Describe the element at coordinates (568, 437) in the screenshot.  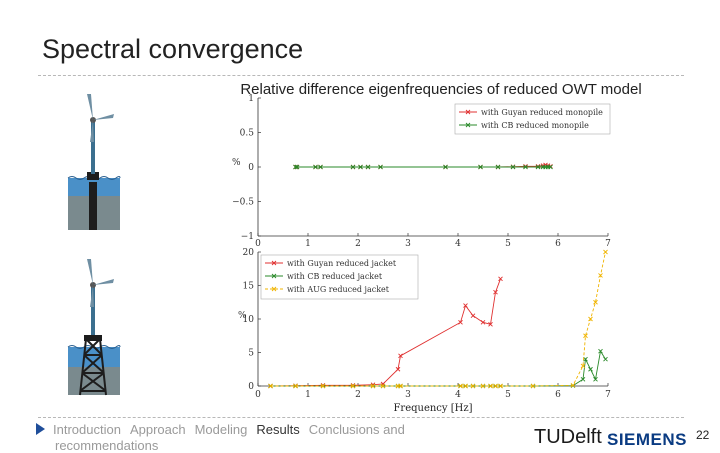
I see `tudelft-logo: TUDelft` at that location.